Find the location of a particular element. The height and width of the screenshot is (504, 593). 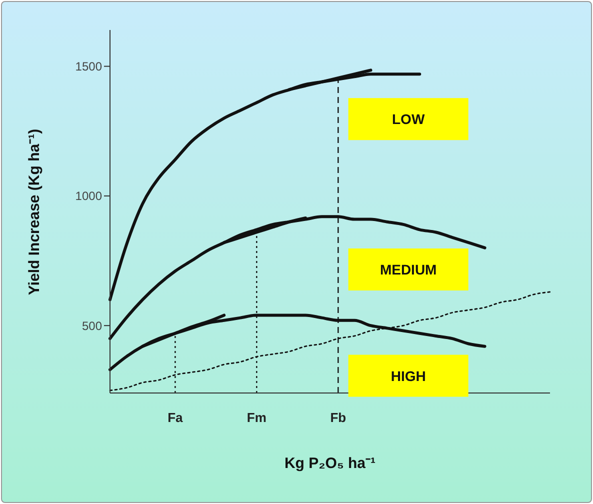

name-tag: MEDIUM is located at coordinates (408, 269).